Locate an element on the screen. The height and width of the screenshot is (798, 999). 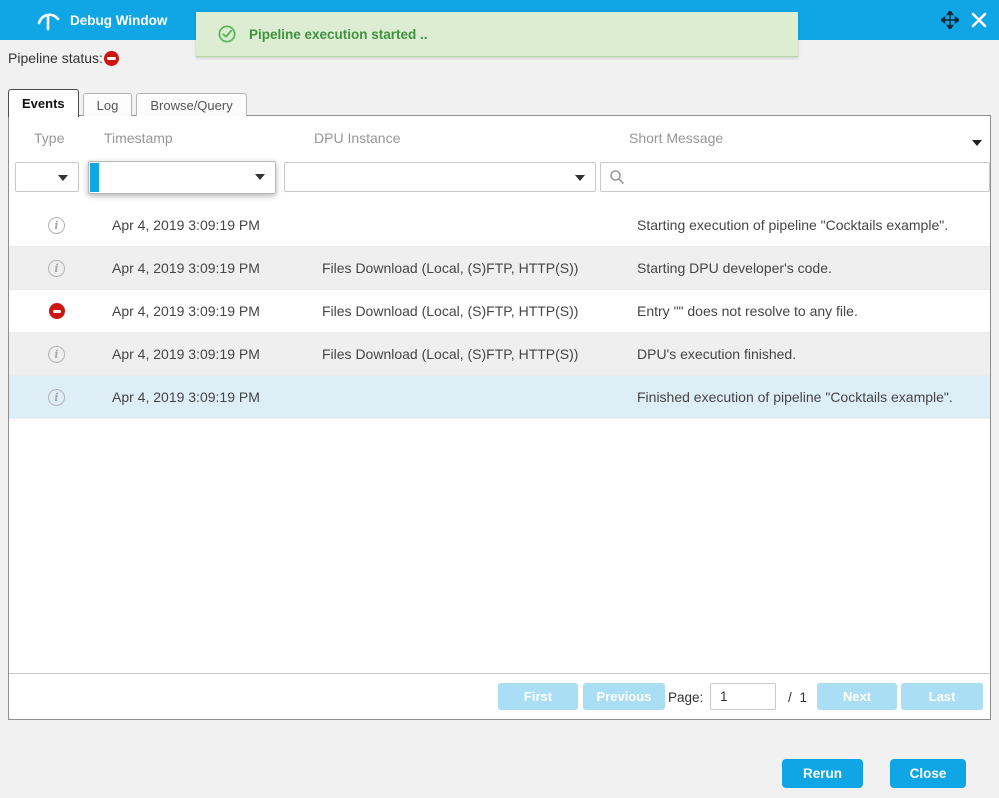
pipeline-status-error-icon is located at coordinates (111, 58).